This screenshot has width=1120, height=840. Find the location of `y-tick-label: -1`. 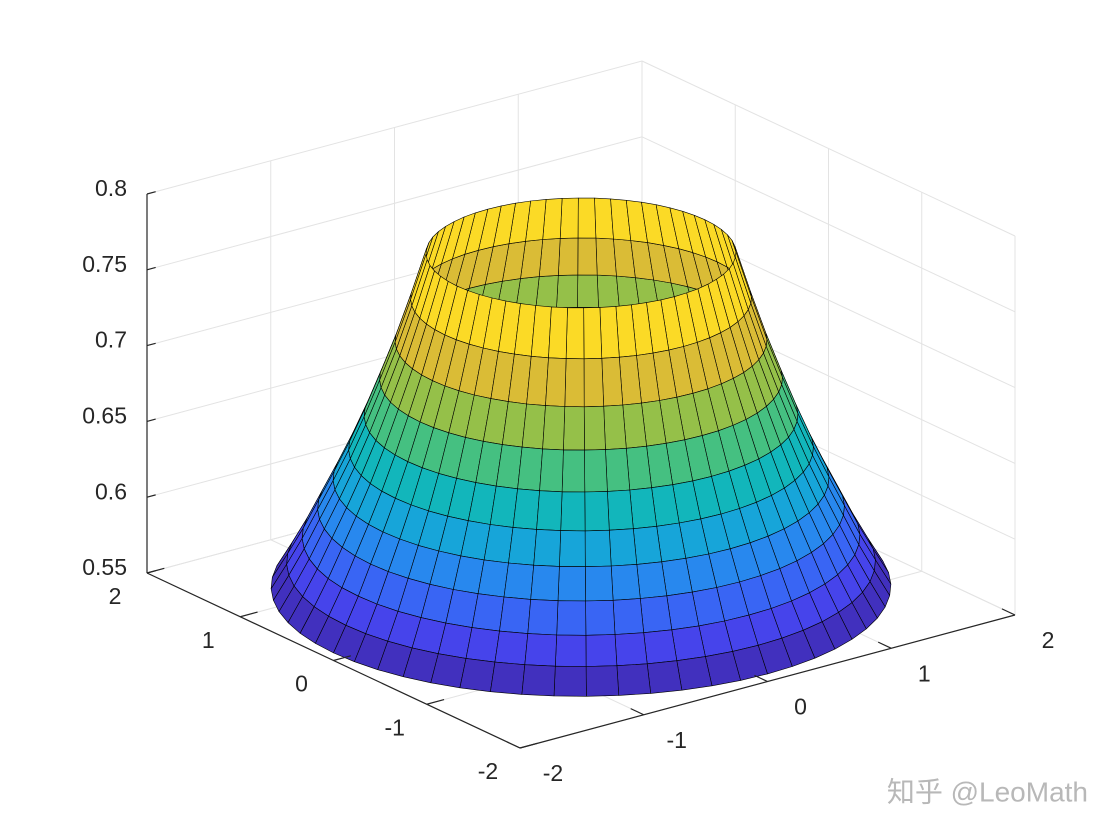

y-tick-label: -1 is located at coordinates (395, 727).